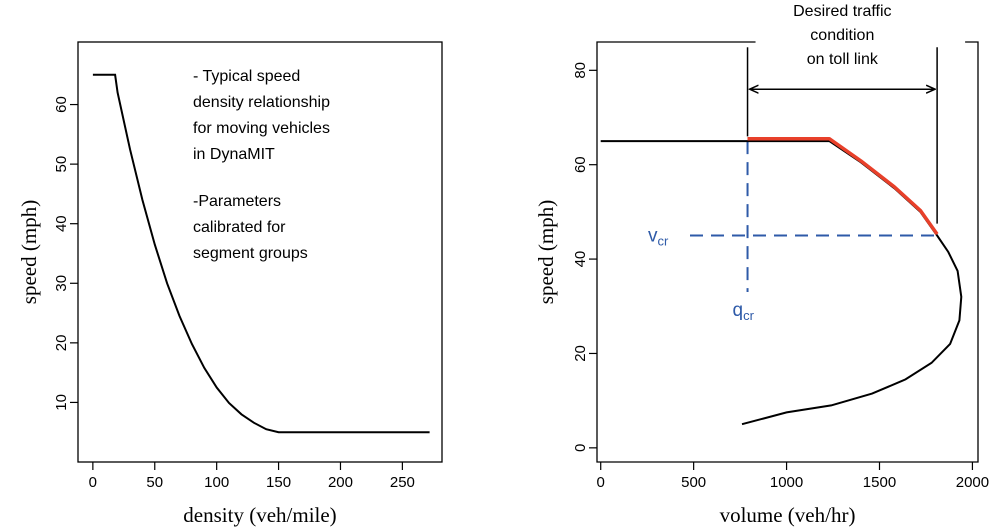 The height and width of the screenshot is (531, 992). What do you see at coordinates (786, 482) in the screenshot?
I see `right-x-tick-label: 1000` at bounding box center [786, 482].